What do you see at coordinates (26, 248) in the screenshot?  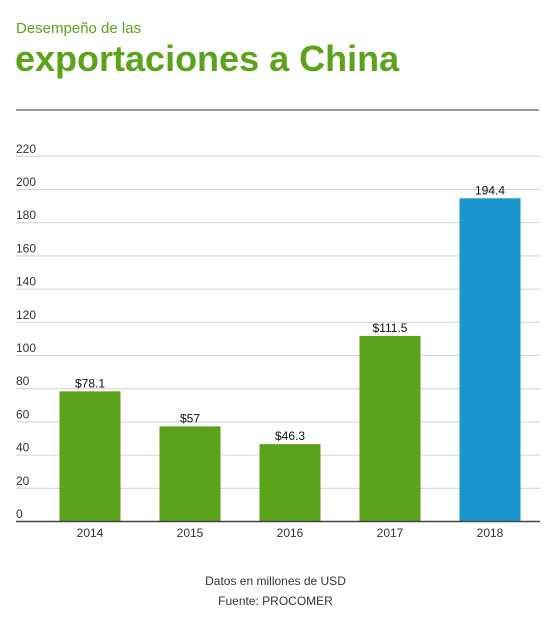 I see `y-tick-label: 160` at bounding box center [26, 248].